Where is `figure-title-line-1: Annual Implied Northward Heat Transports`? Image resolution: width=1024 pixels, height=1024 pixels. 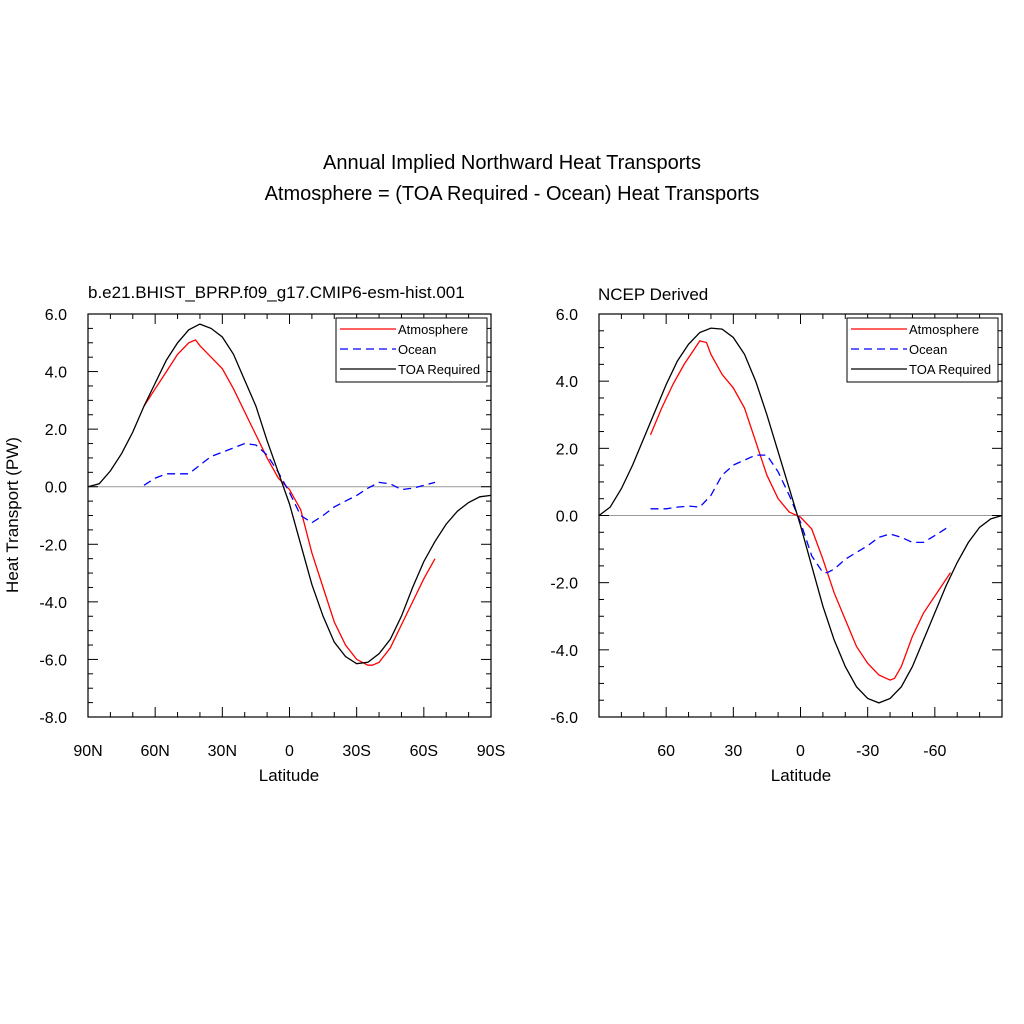
figure-title-line-1: Annual Implied Northward Heat Transports is located at coordinates (512, 163).